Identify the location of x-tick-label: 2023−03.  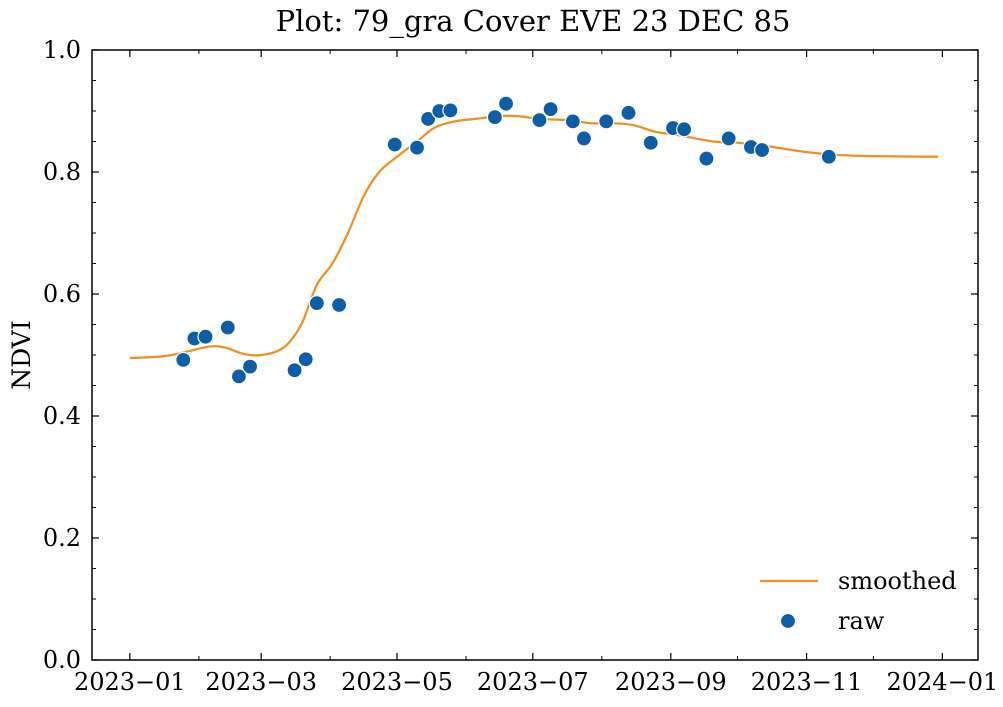
(261, 682).